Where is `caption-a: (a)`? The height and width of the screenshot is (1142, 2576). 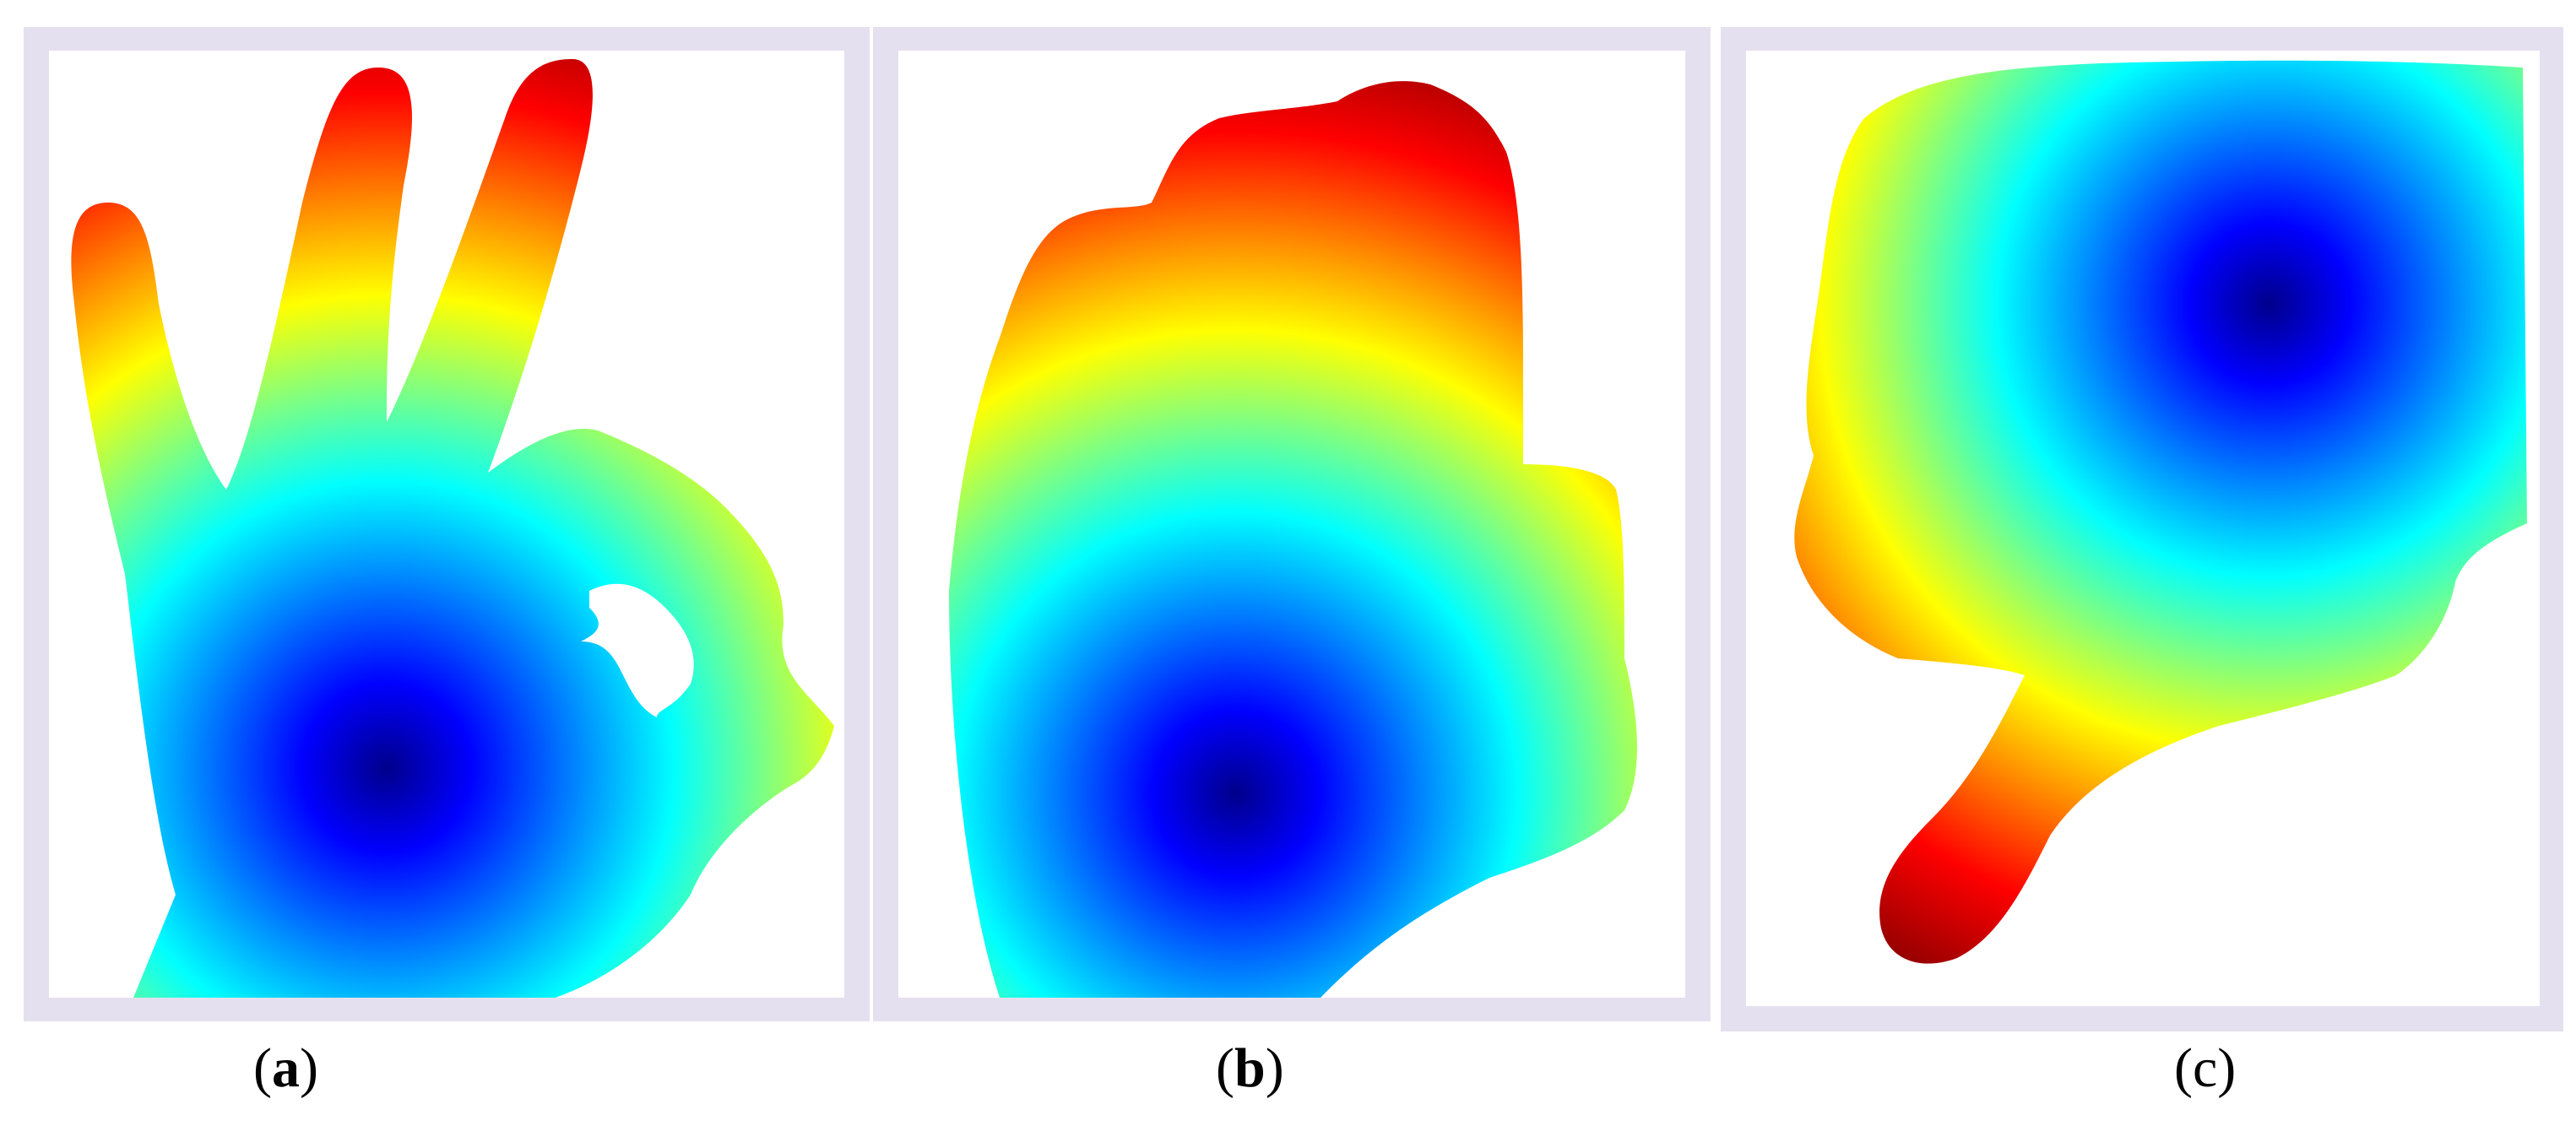
caption-a: (a) is located at coordinates (285, 1068).